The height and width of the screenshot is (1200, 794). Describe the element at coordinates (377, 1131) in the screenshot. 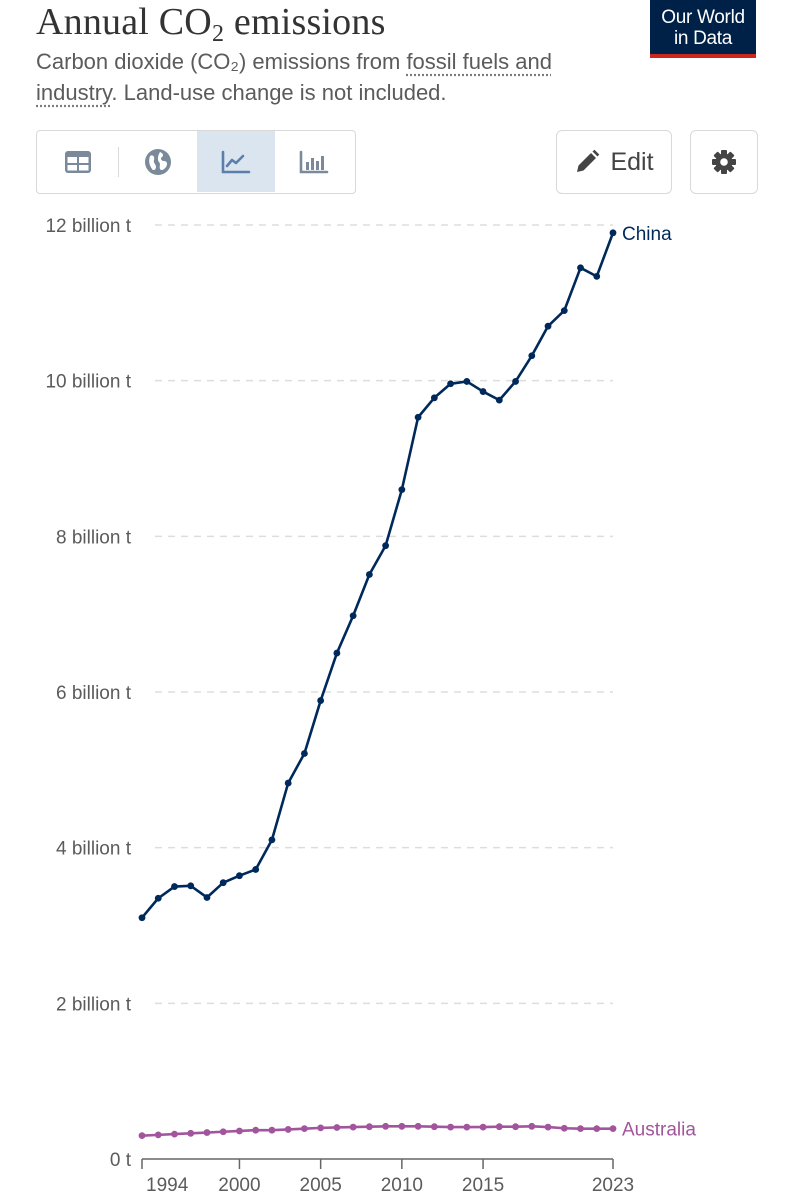

I see `australia-line` at that location.